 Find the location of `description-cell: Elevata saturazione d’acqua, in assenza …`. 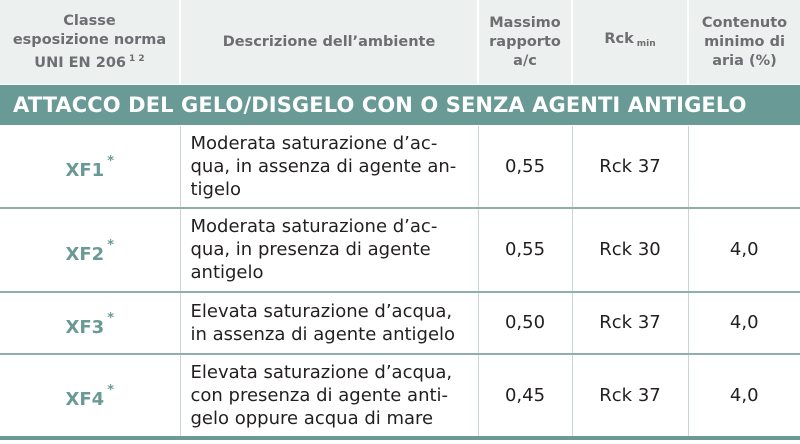

description-cell: Elevata saturazione d’acqua, in assenza … is located at coordinates (329, 323).